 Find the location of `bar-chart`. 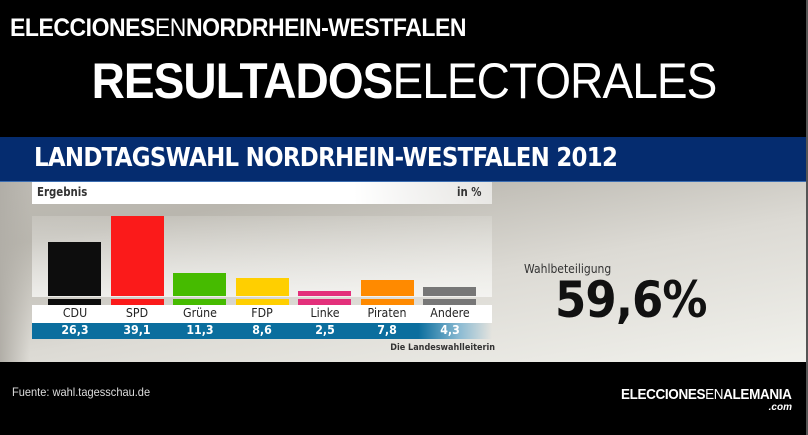

bar-chart is located at coordinates (262, 257).